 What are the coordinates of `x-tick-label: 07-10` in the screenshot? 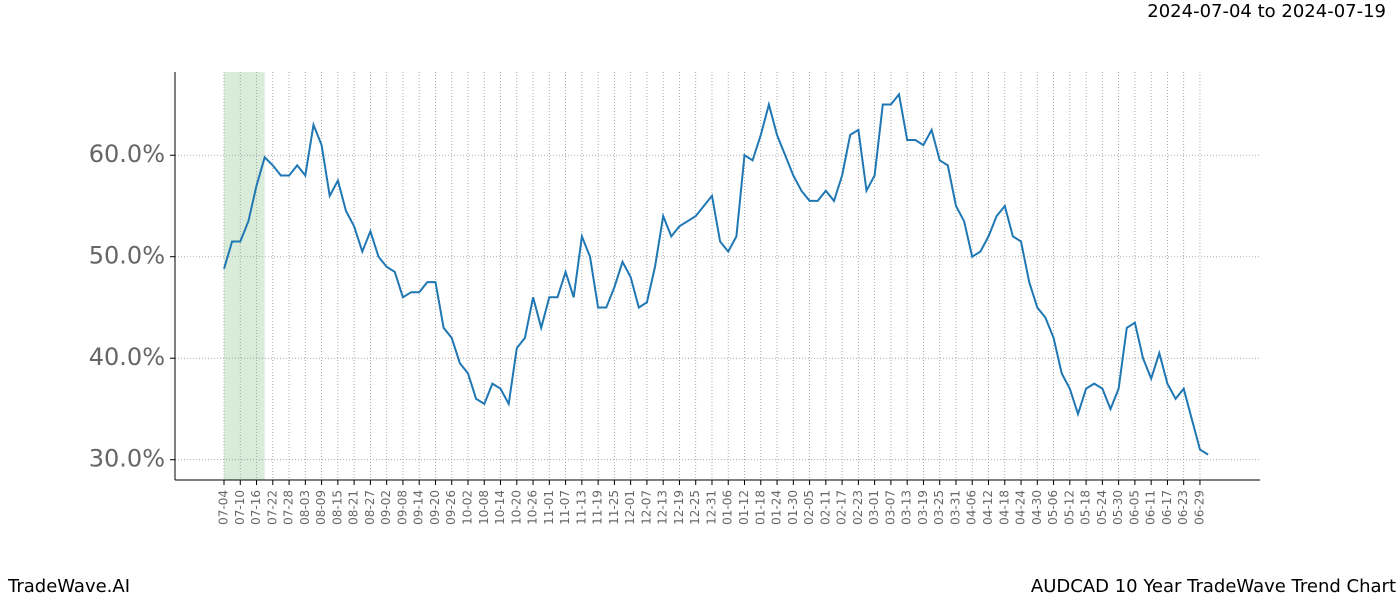 It's located at (240, 507).